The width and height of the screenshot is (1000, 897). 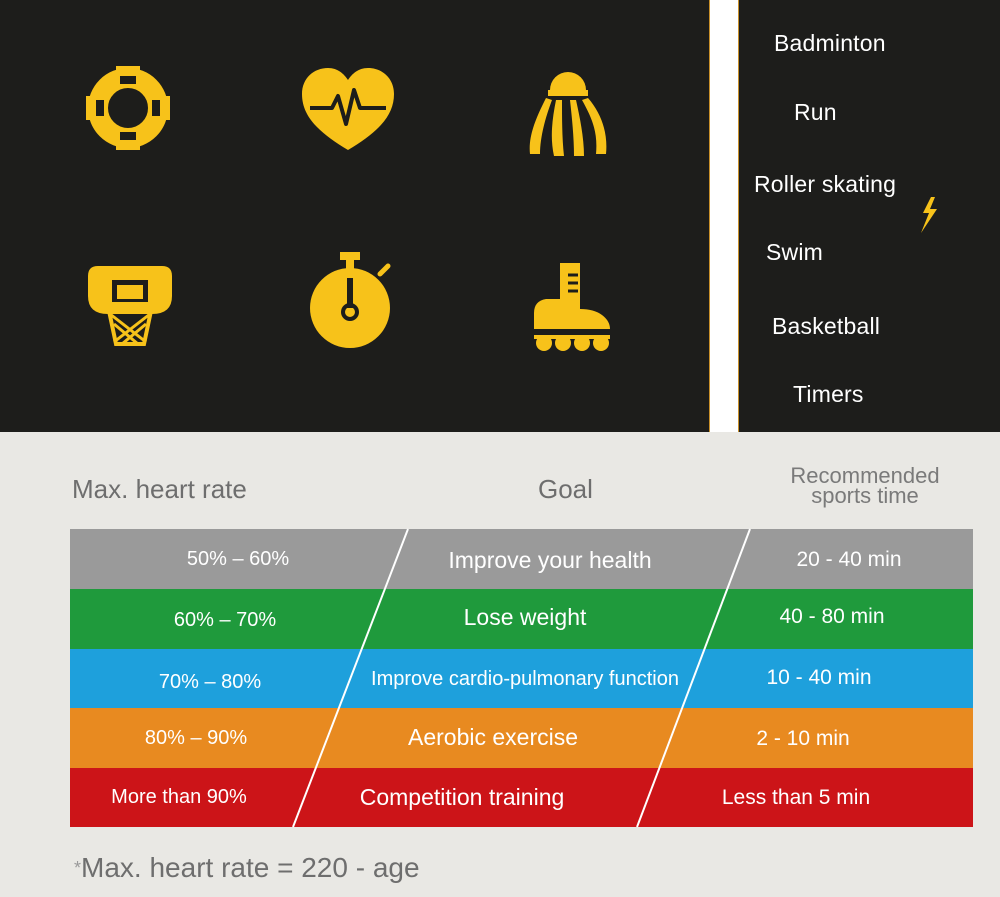 I want to click on row4-rate: 80% – 90%, so click(x=196, y=738).